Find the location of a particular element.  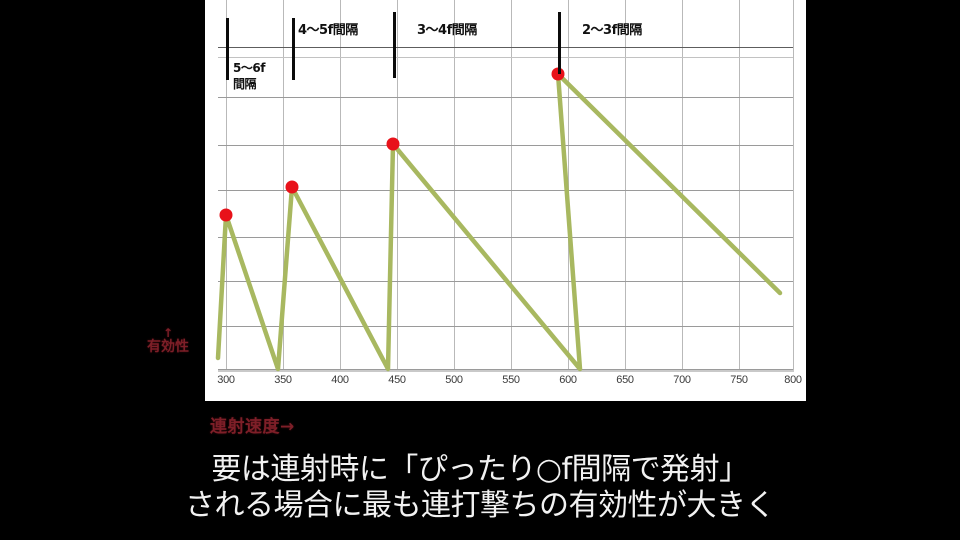

xtick-400: 400 is located at coordinates (340, 380).